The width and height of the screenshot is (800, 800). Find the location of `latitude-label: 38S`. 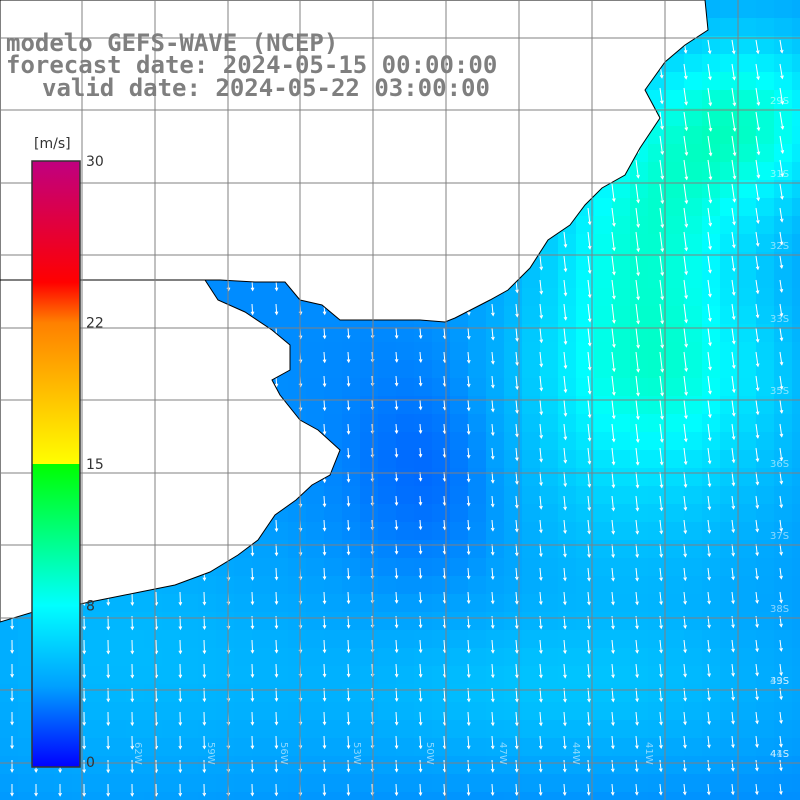

latitude-label: 38S is located at coordinates (779, 609).